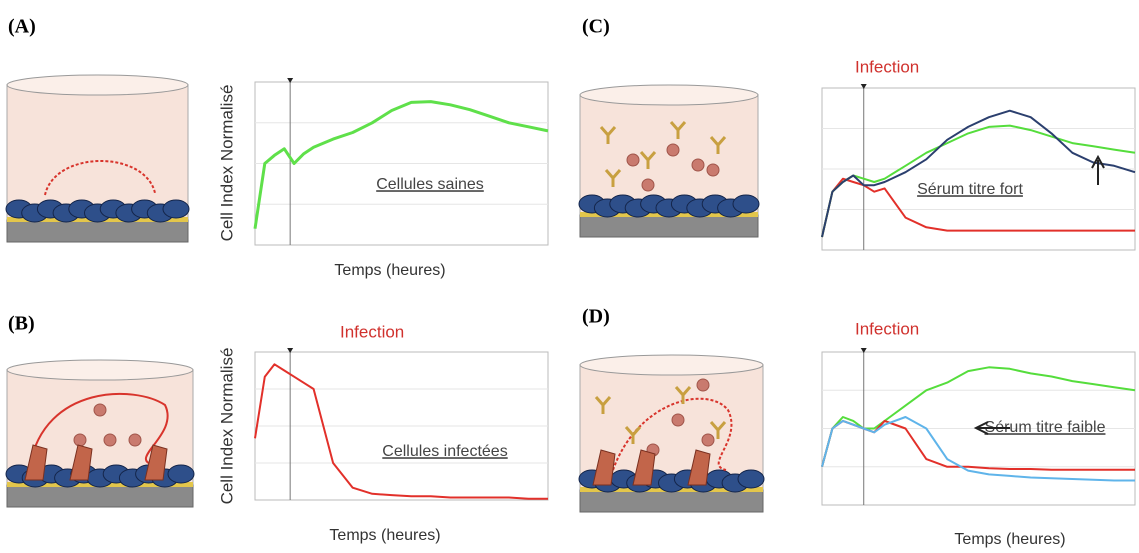 This screenshot has width=1139, height=553. I want to click on migration-arrow, so click(100, 178).